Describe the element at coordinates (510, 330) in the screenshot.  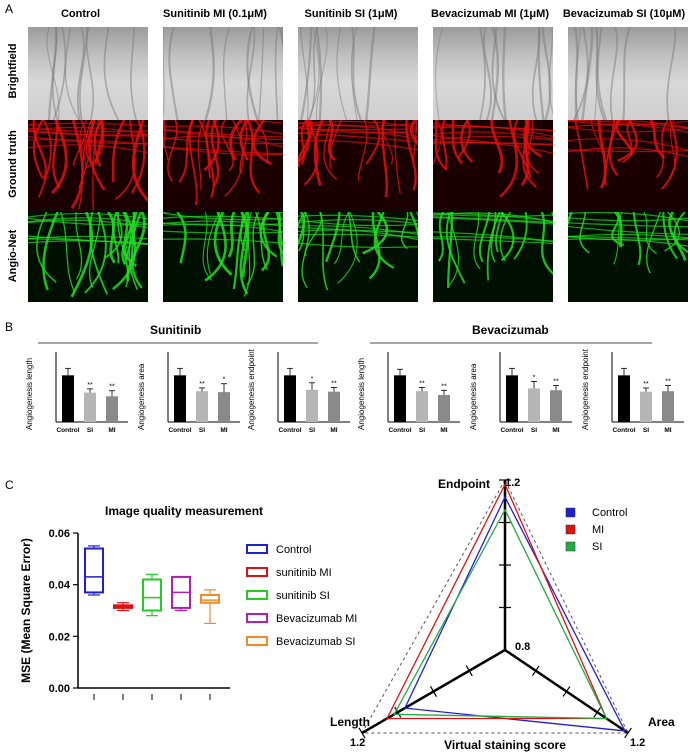
I see `group-title-bevacizumab: Bevacizumab` at that location.